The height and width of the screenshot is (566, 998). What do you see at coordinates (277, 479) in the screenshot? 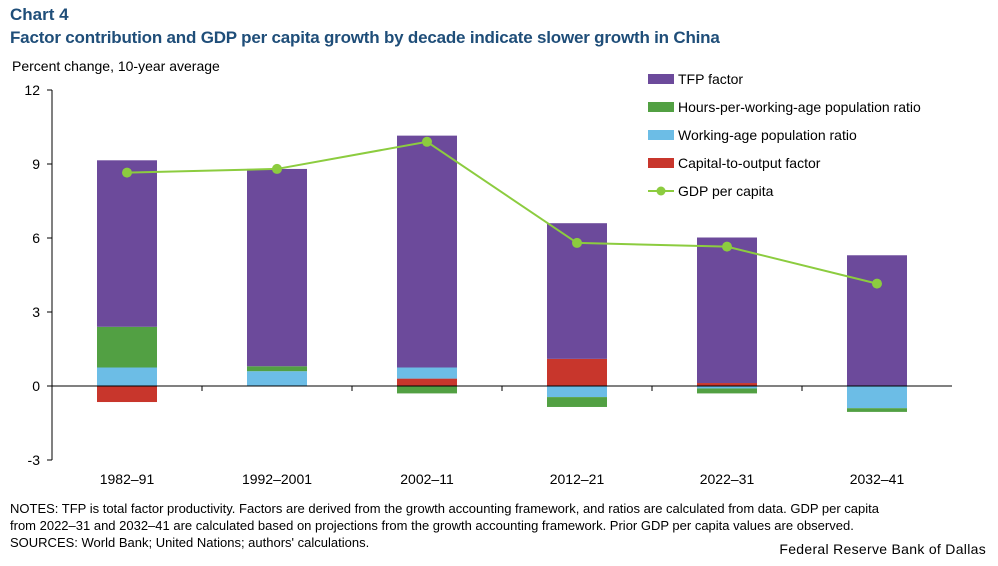
I see `x-tick-label: 1992–2001` at bounding box center [277, 479].